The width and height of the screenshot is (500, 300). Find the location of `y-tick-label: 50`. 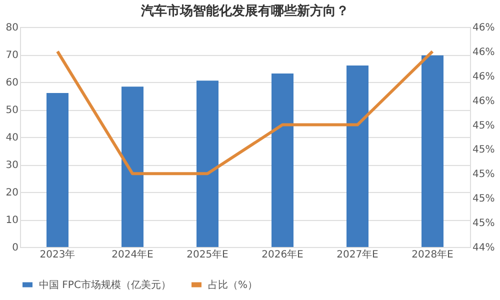

y-tick-label: 50 is located at coordinates (12, 110).